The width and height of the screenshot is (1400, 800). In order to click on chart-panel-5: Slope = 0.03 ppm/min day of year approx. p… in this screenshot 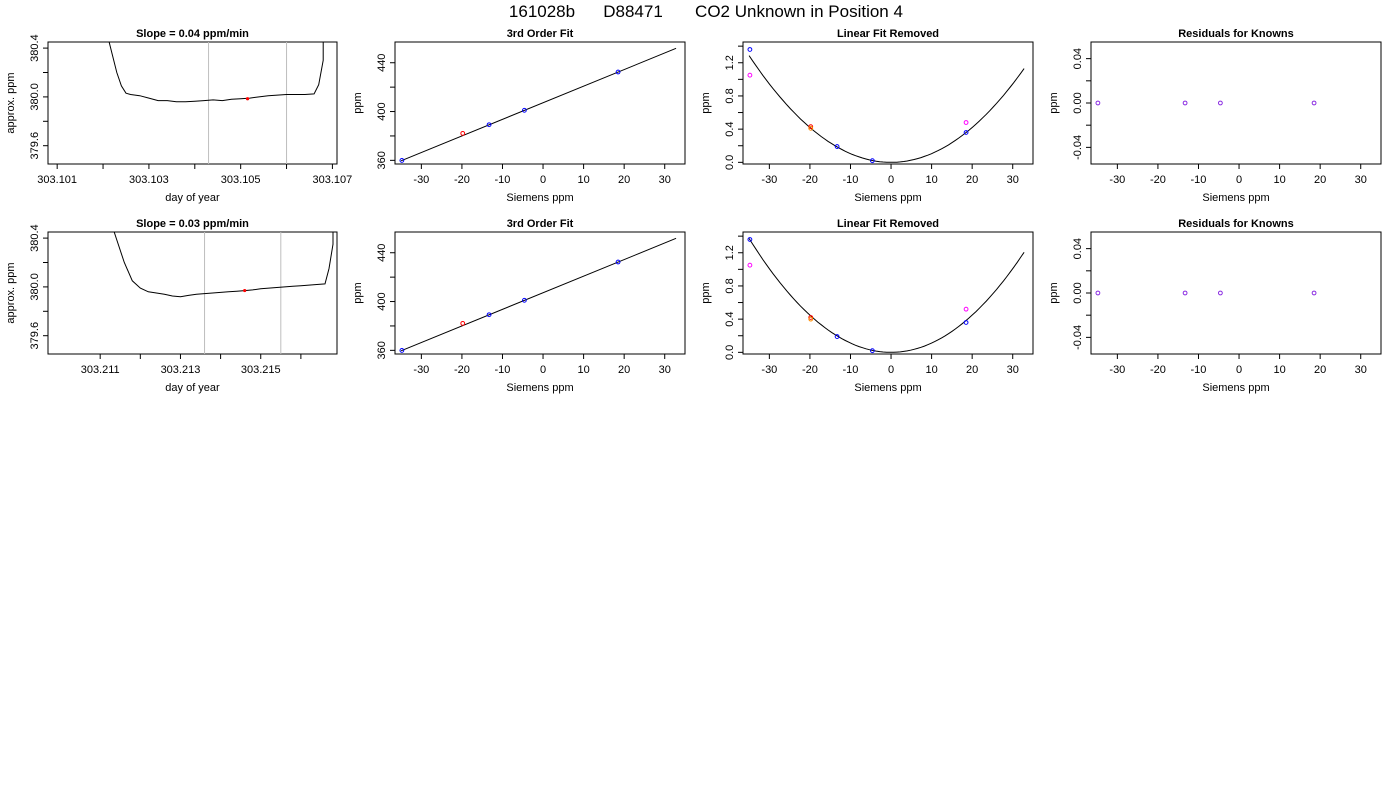, I will do `click(171, 306)`.